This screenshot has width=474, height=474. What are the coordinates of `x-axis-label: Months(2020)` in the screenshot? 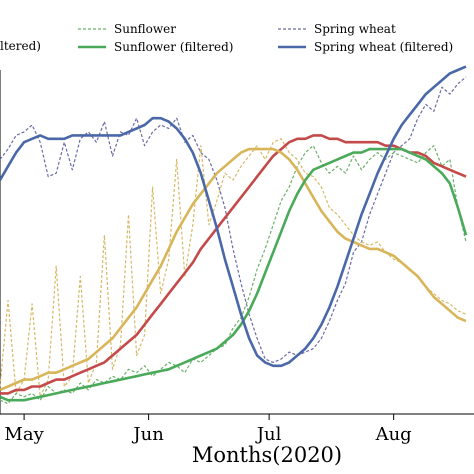 It's located at (267, 455).